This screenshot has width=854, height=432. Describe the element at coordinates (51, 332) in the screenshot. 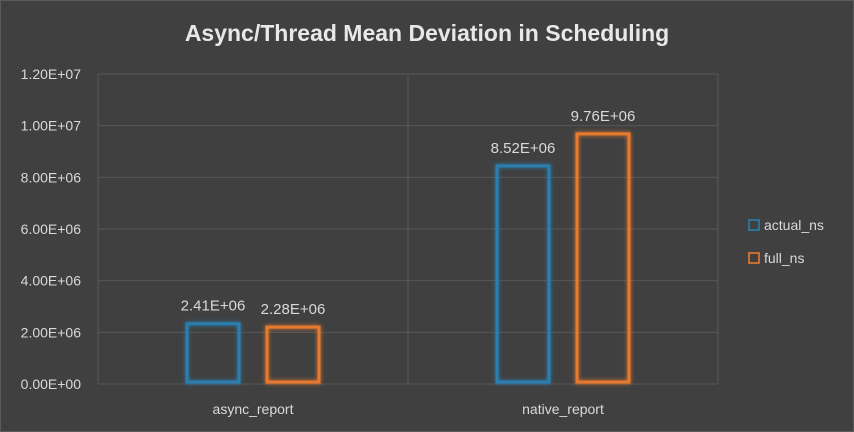

I see `y-tick-label-1: 2.00E+06` at that location.